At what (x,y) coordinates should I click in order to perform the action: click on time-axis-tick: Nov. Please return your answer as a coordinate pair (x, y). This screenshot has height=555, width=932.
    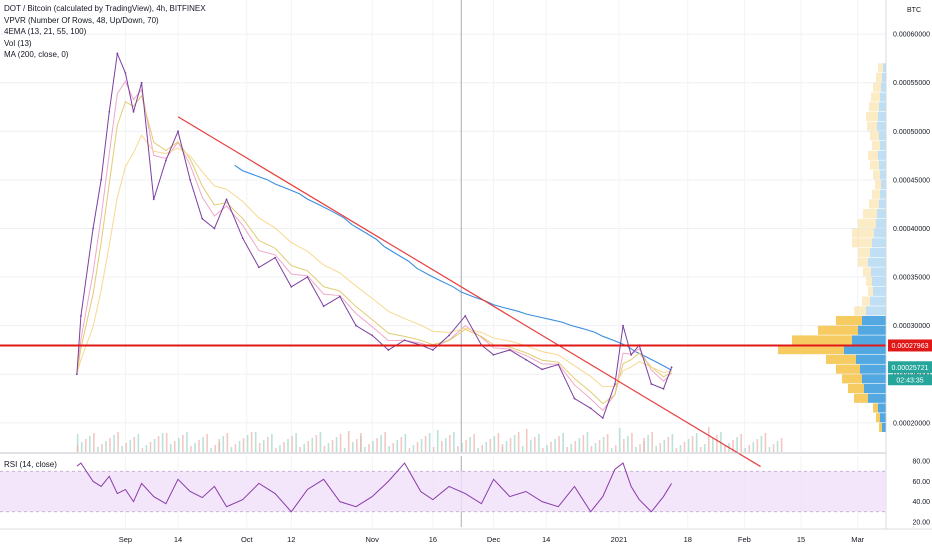
    Looking at the image, I should click on (373, 539).